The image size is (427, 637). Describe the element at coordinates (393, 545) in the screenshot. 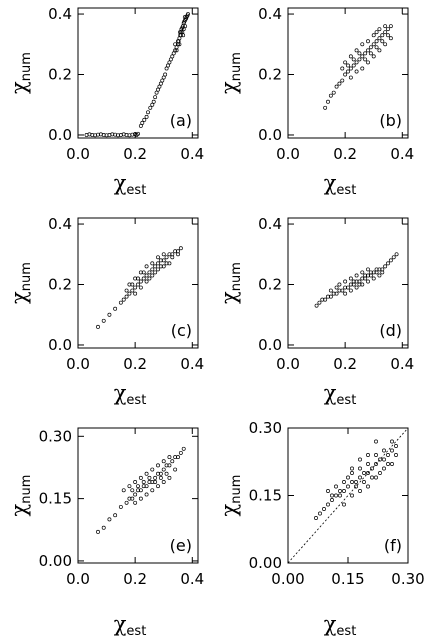

I see `panel-label: (f)` at that location.